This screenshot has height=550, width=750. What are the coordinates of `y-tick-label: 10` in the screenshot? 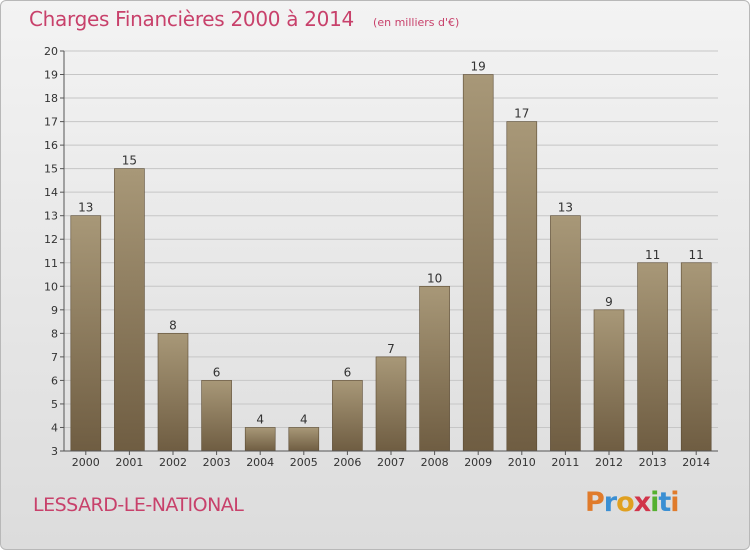 It's located at (51, 286).